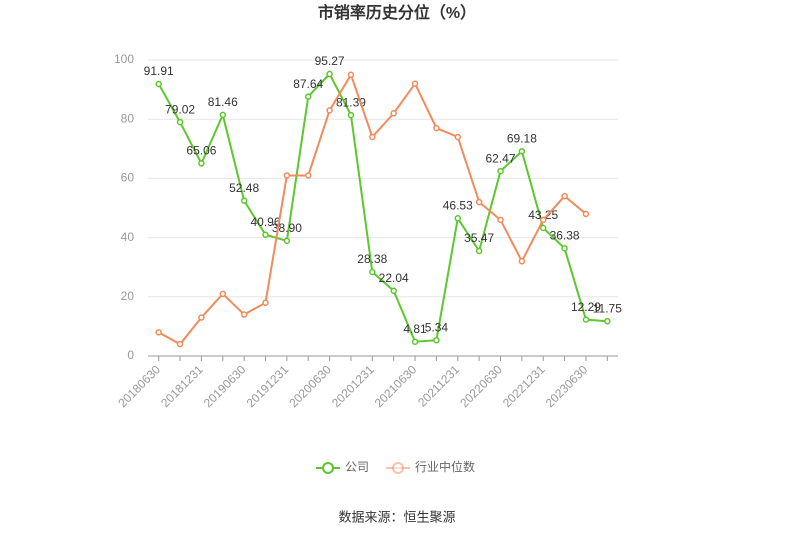 This screenshot has height=543, width=794. Describe the element at coordinates (308, 84) in the screenshot. I see `data-label: 87.64` at that location.